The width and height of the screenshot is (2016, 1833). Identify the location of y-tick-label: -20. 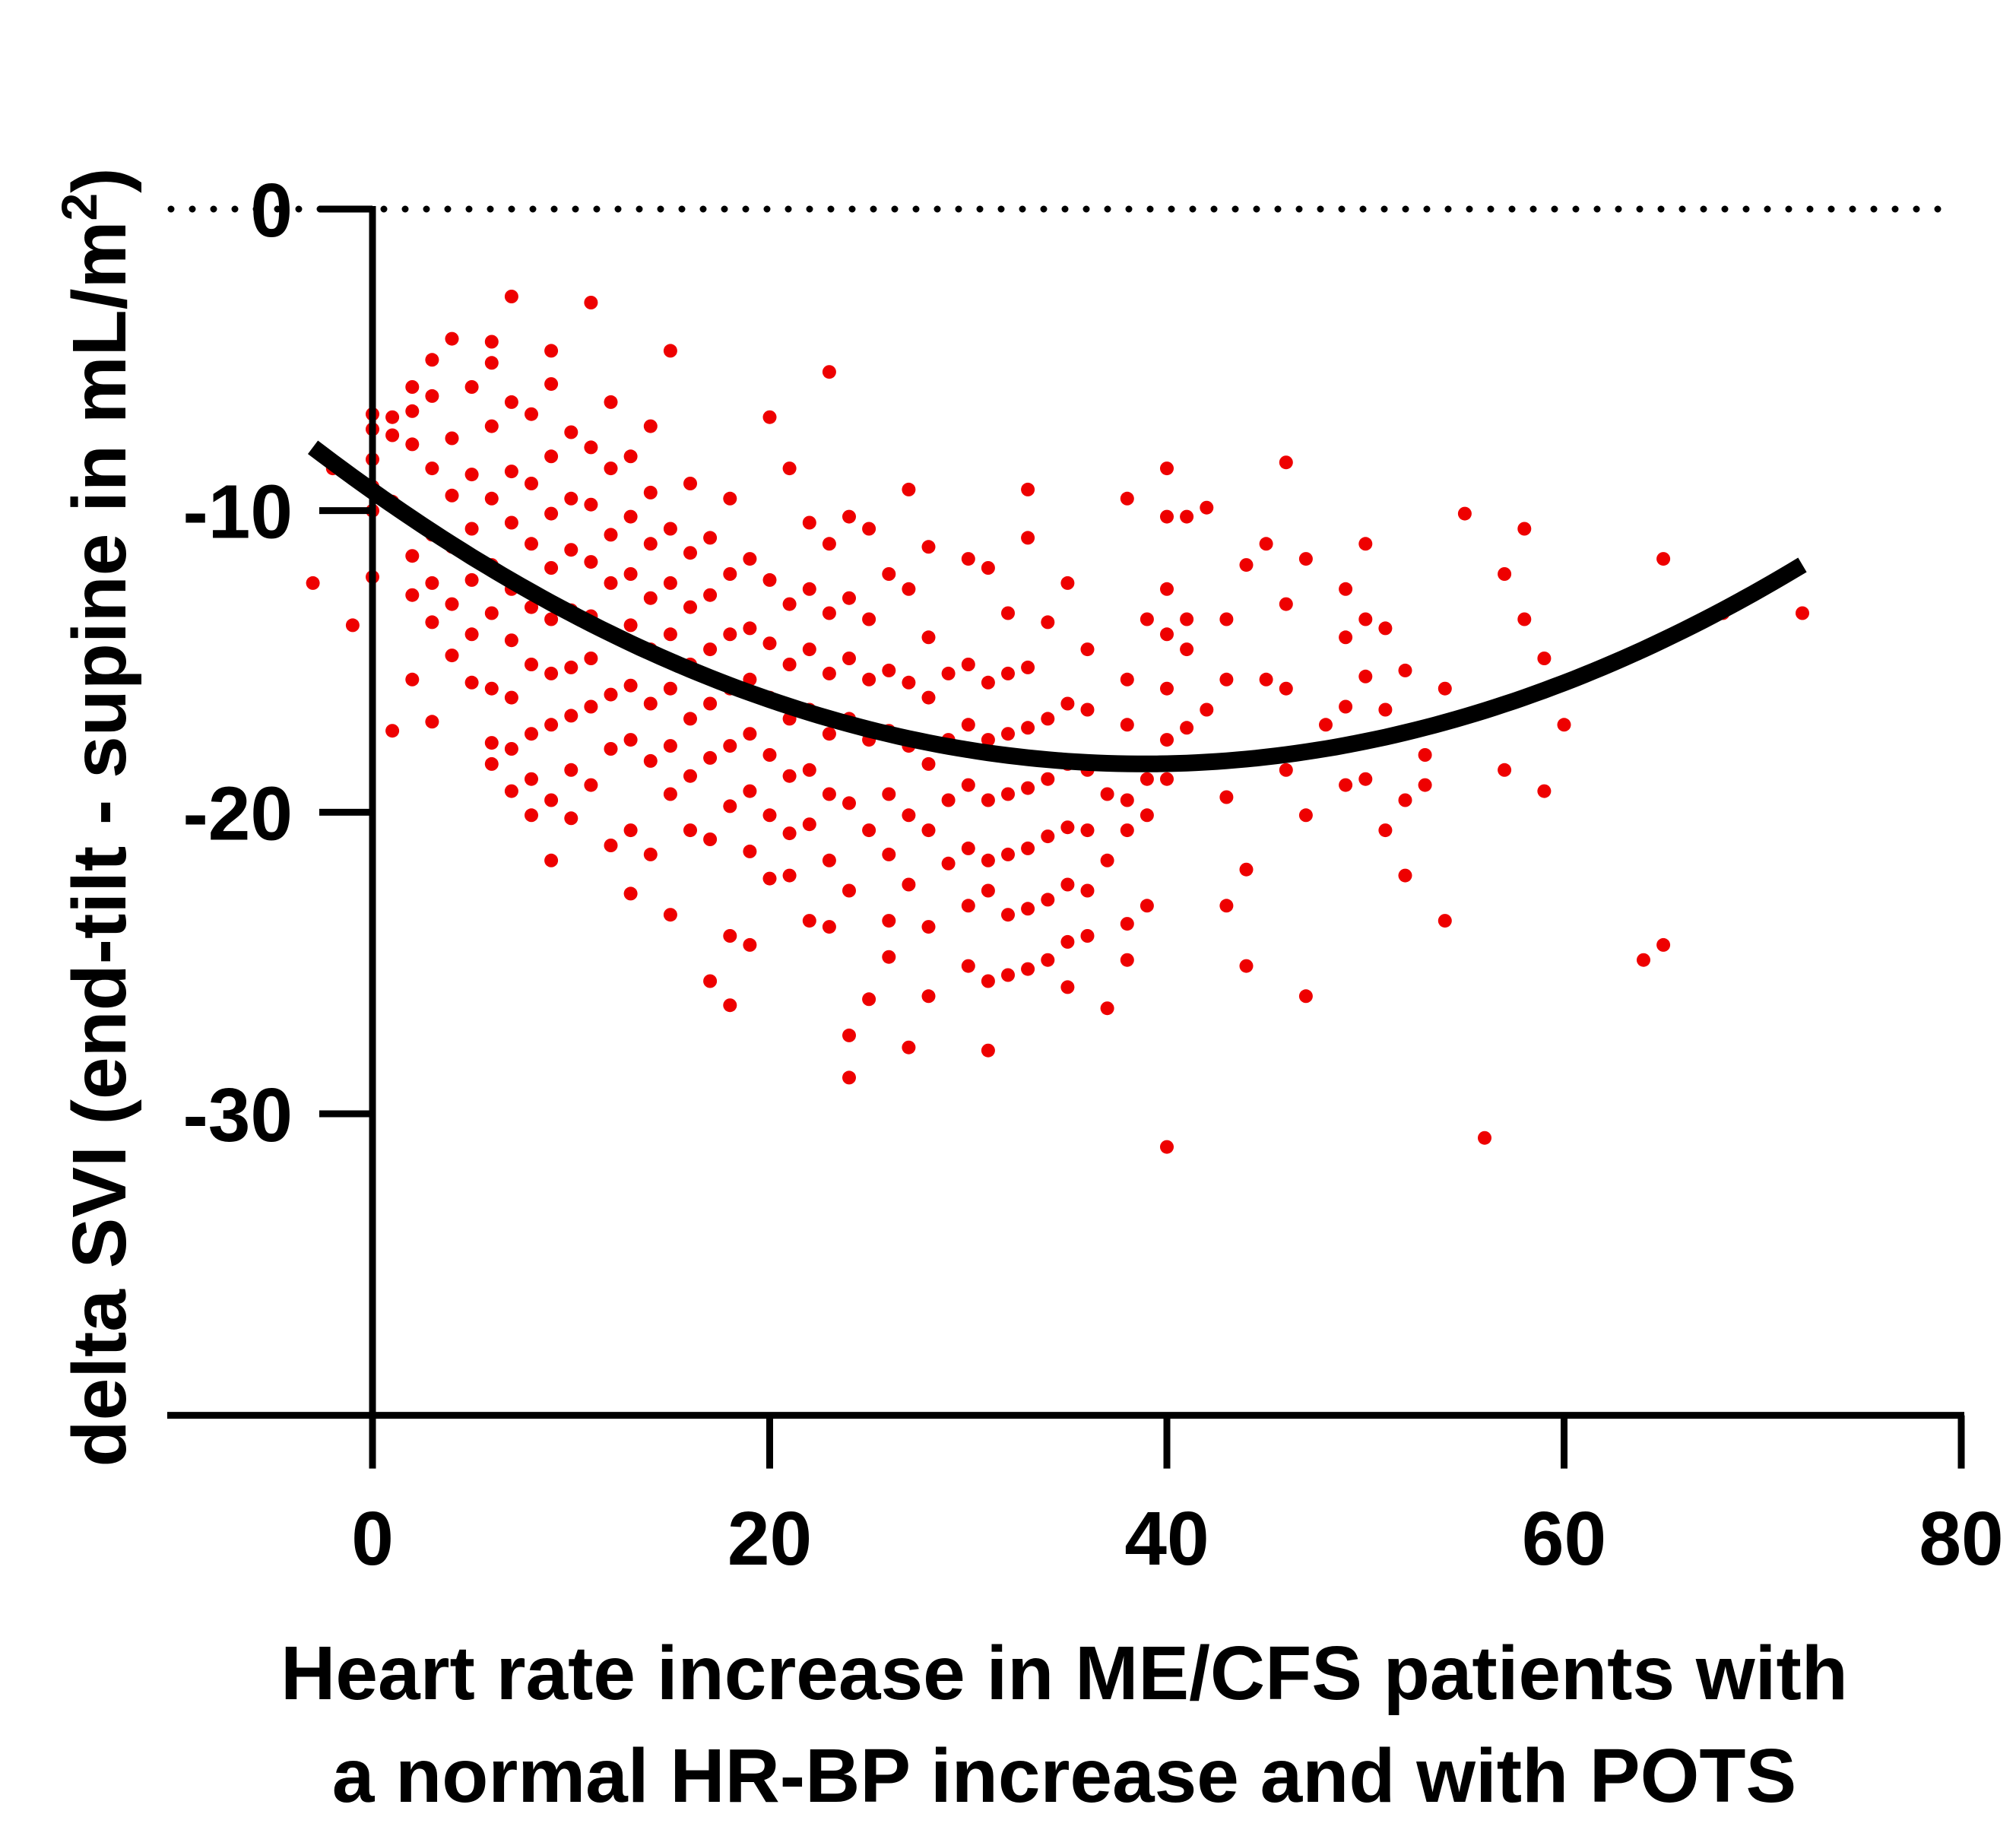
(237, 813).